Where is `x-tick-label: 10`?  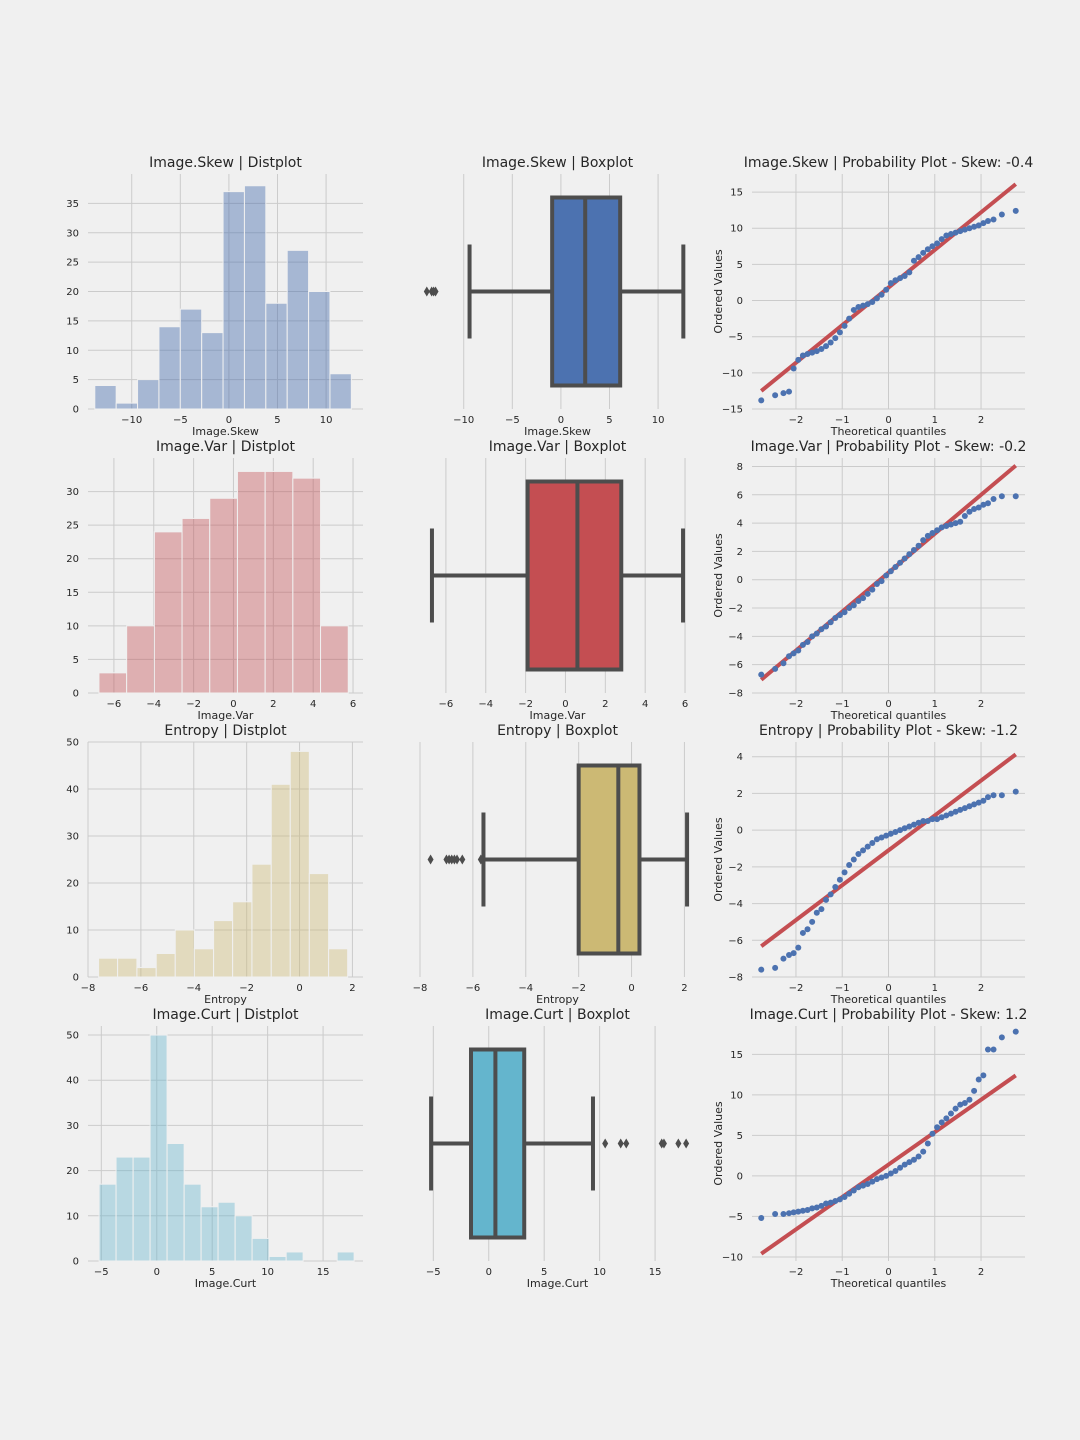
x-tick-label: 10 is located at coordinates (326, 420).